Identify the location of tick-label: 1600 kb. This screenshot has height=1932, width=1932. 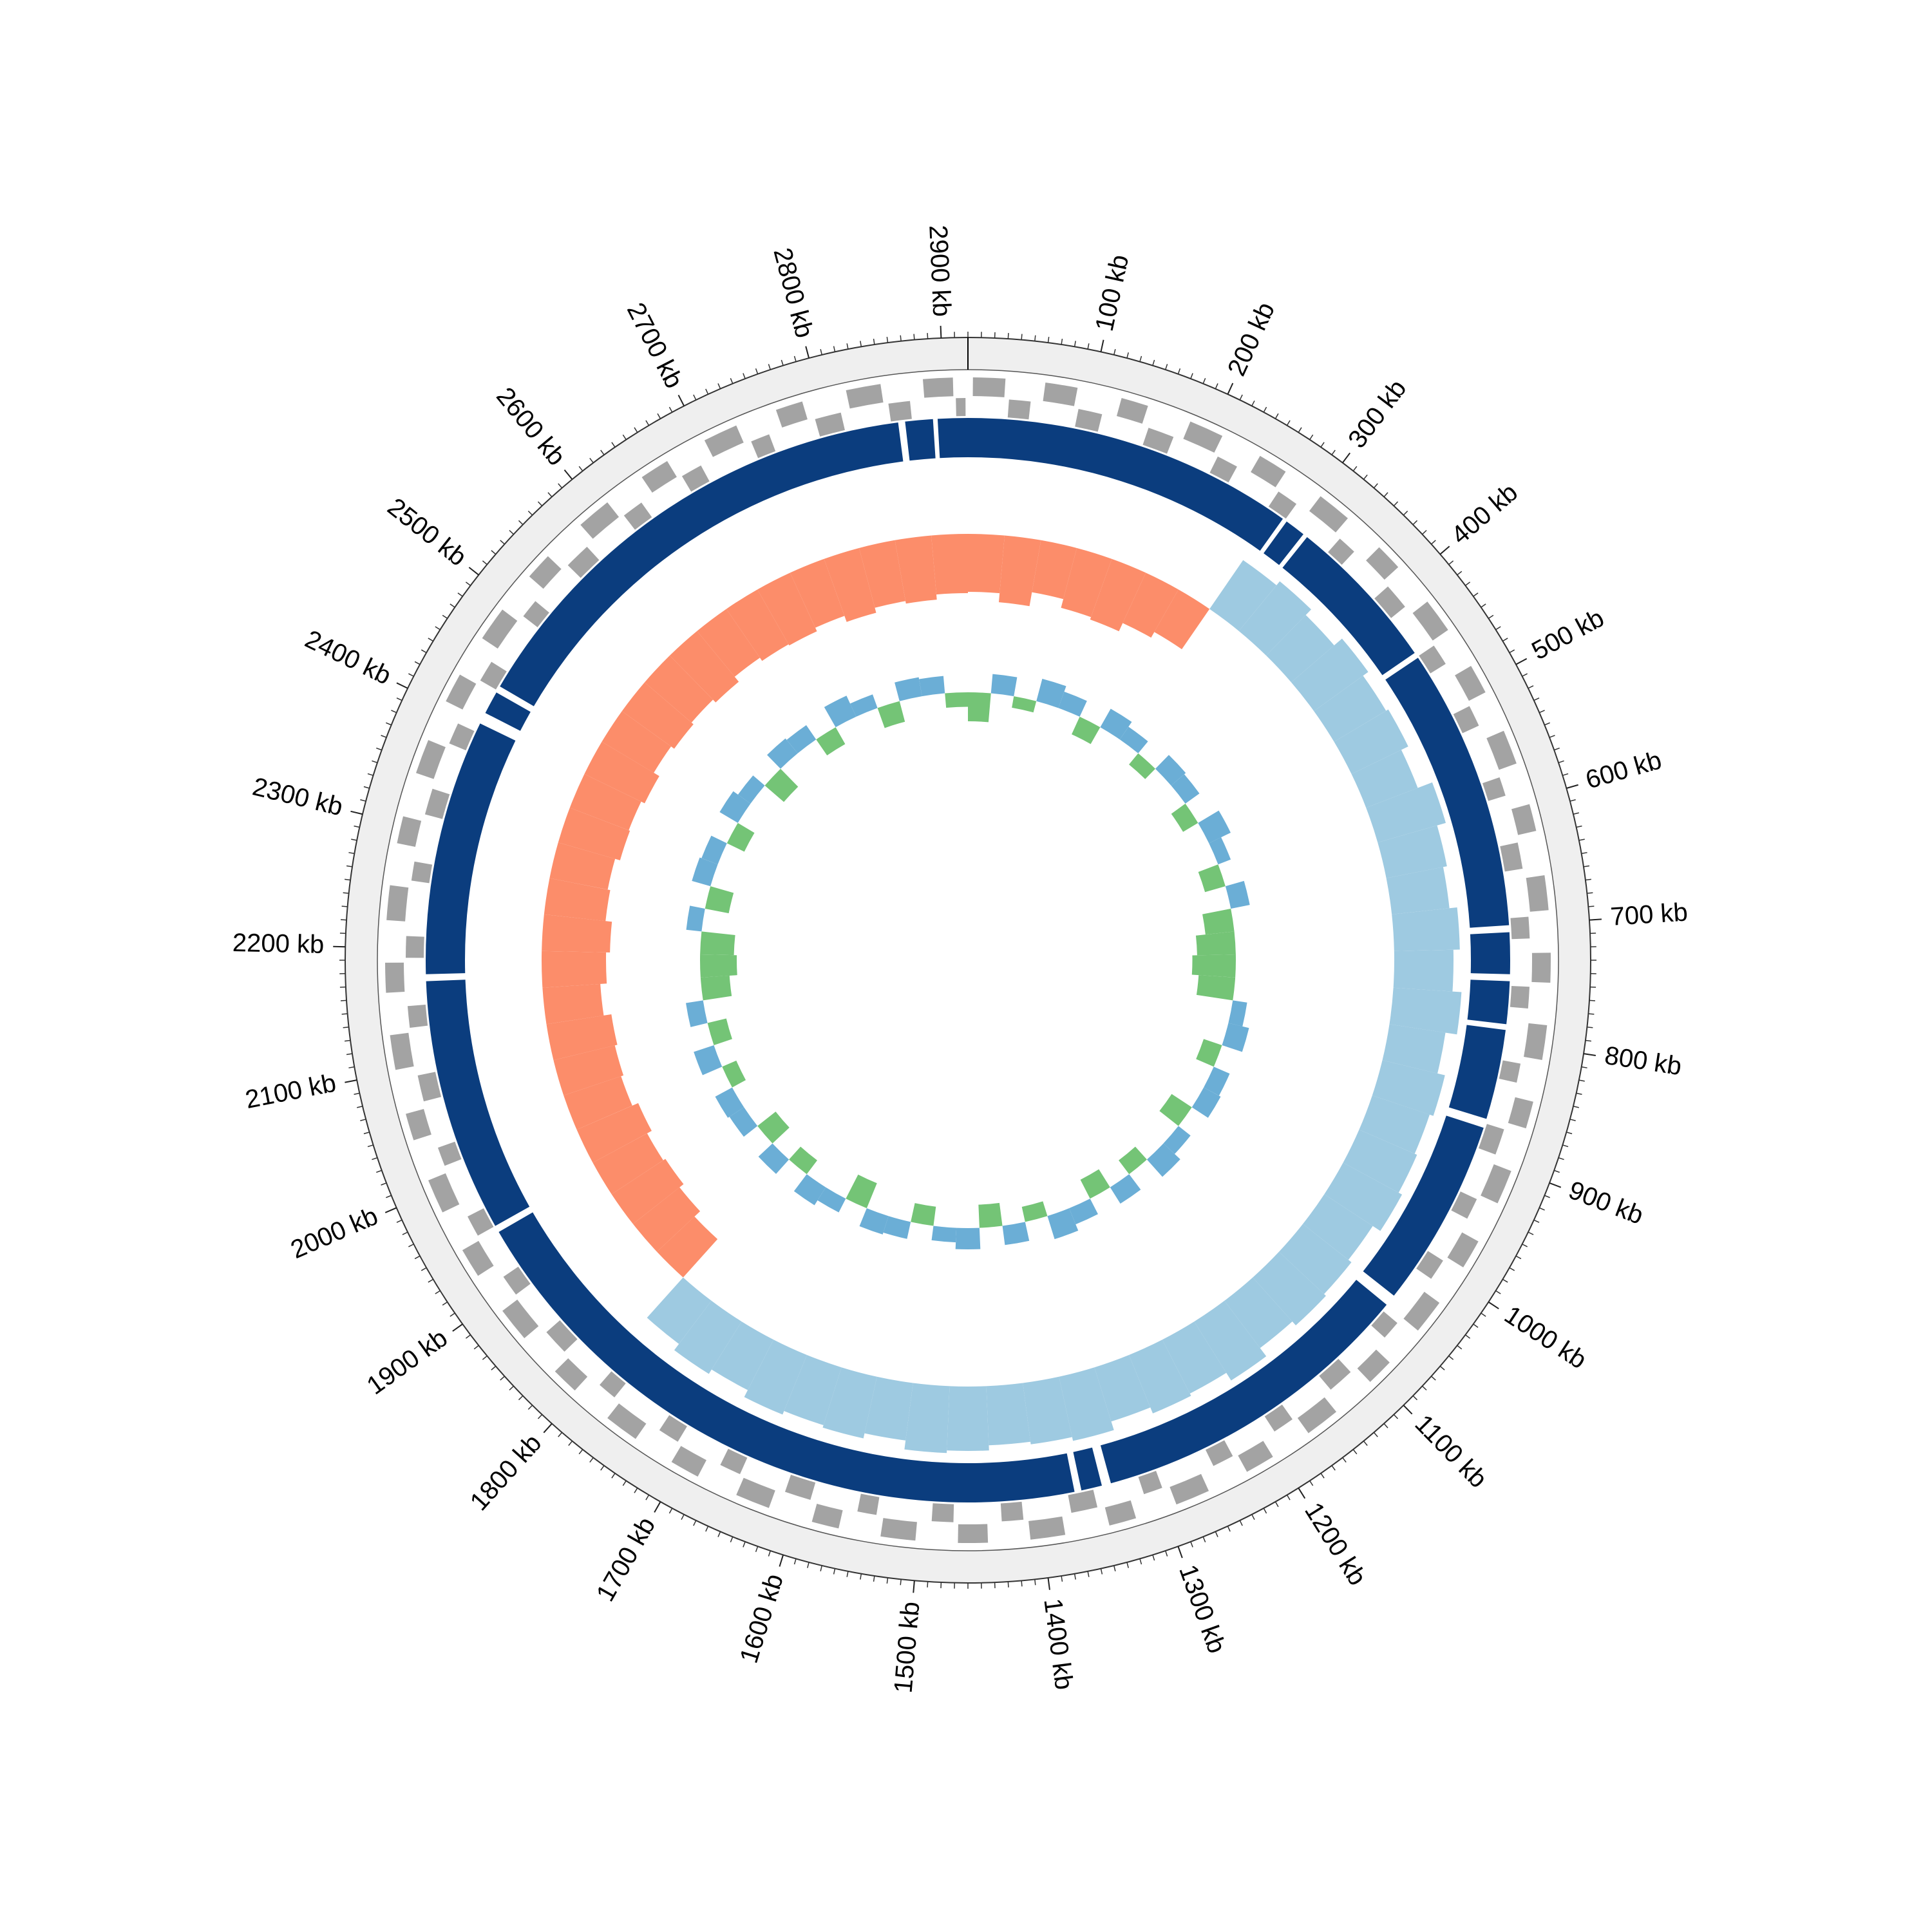
(762, 1619).